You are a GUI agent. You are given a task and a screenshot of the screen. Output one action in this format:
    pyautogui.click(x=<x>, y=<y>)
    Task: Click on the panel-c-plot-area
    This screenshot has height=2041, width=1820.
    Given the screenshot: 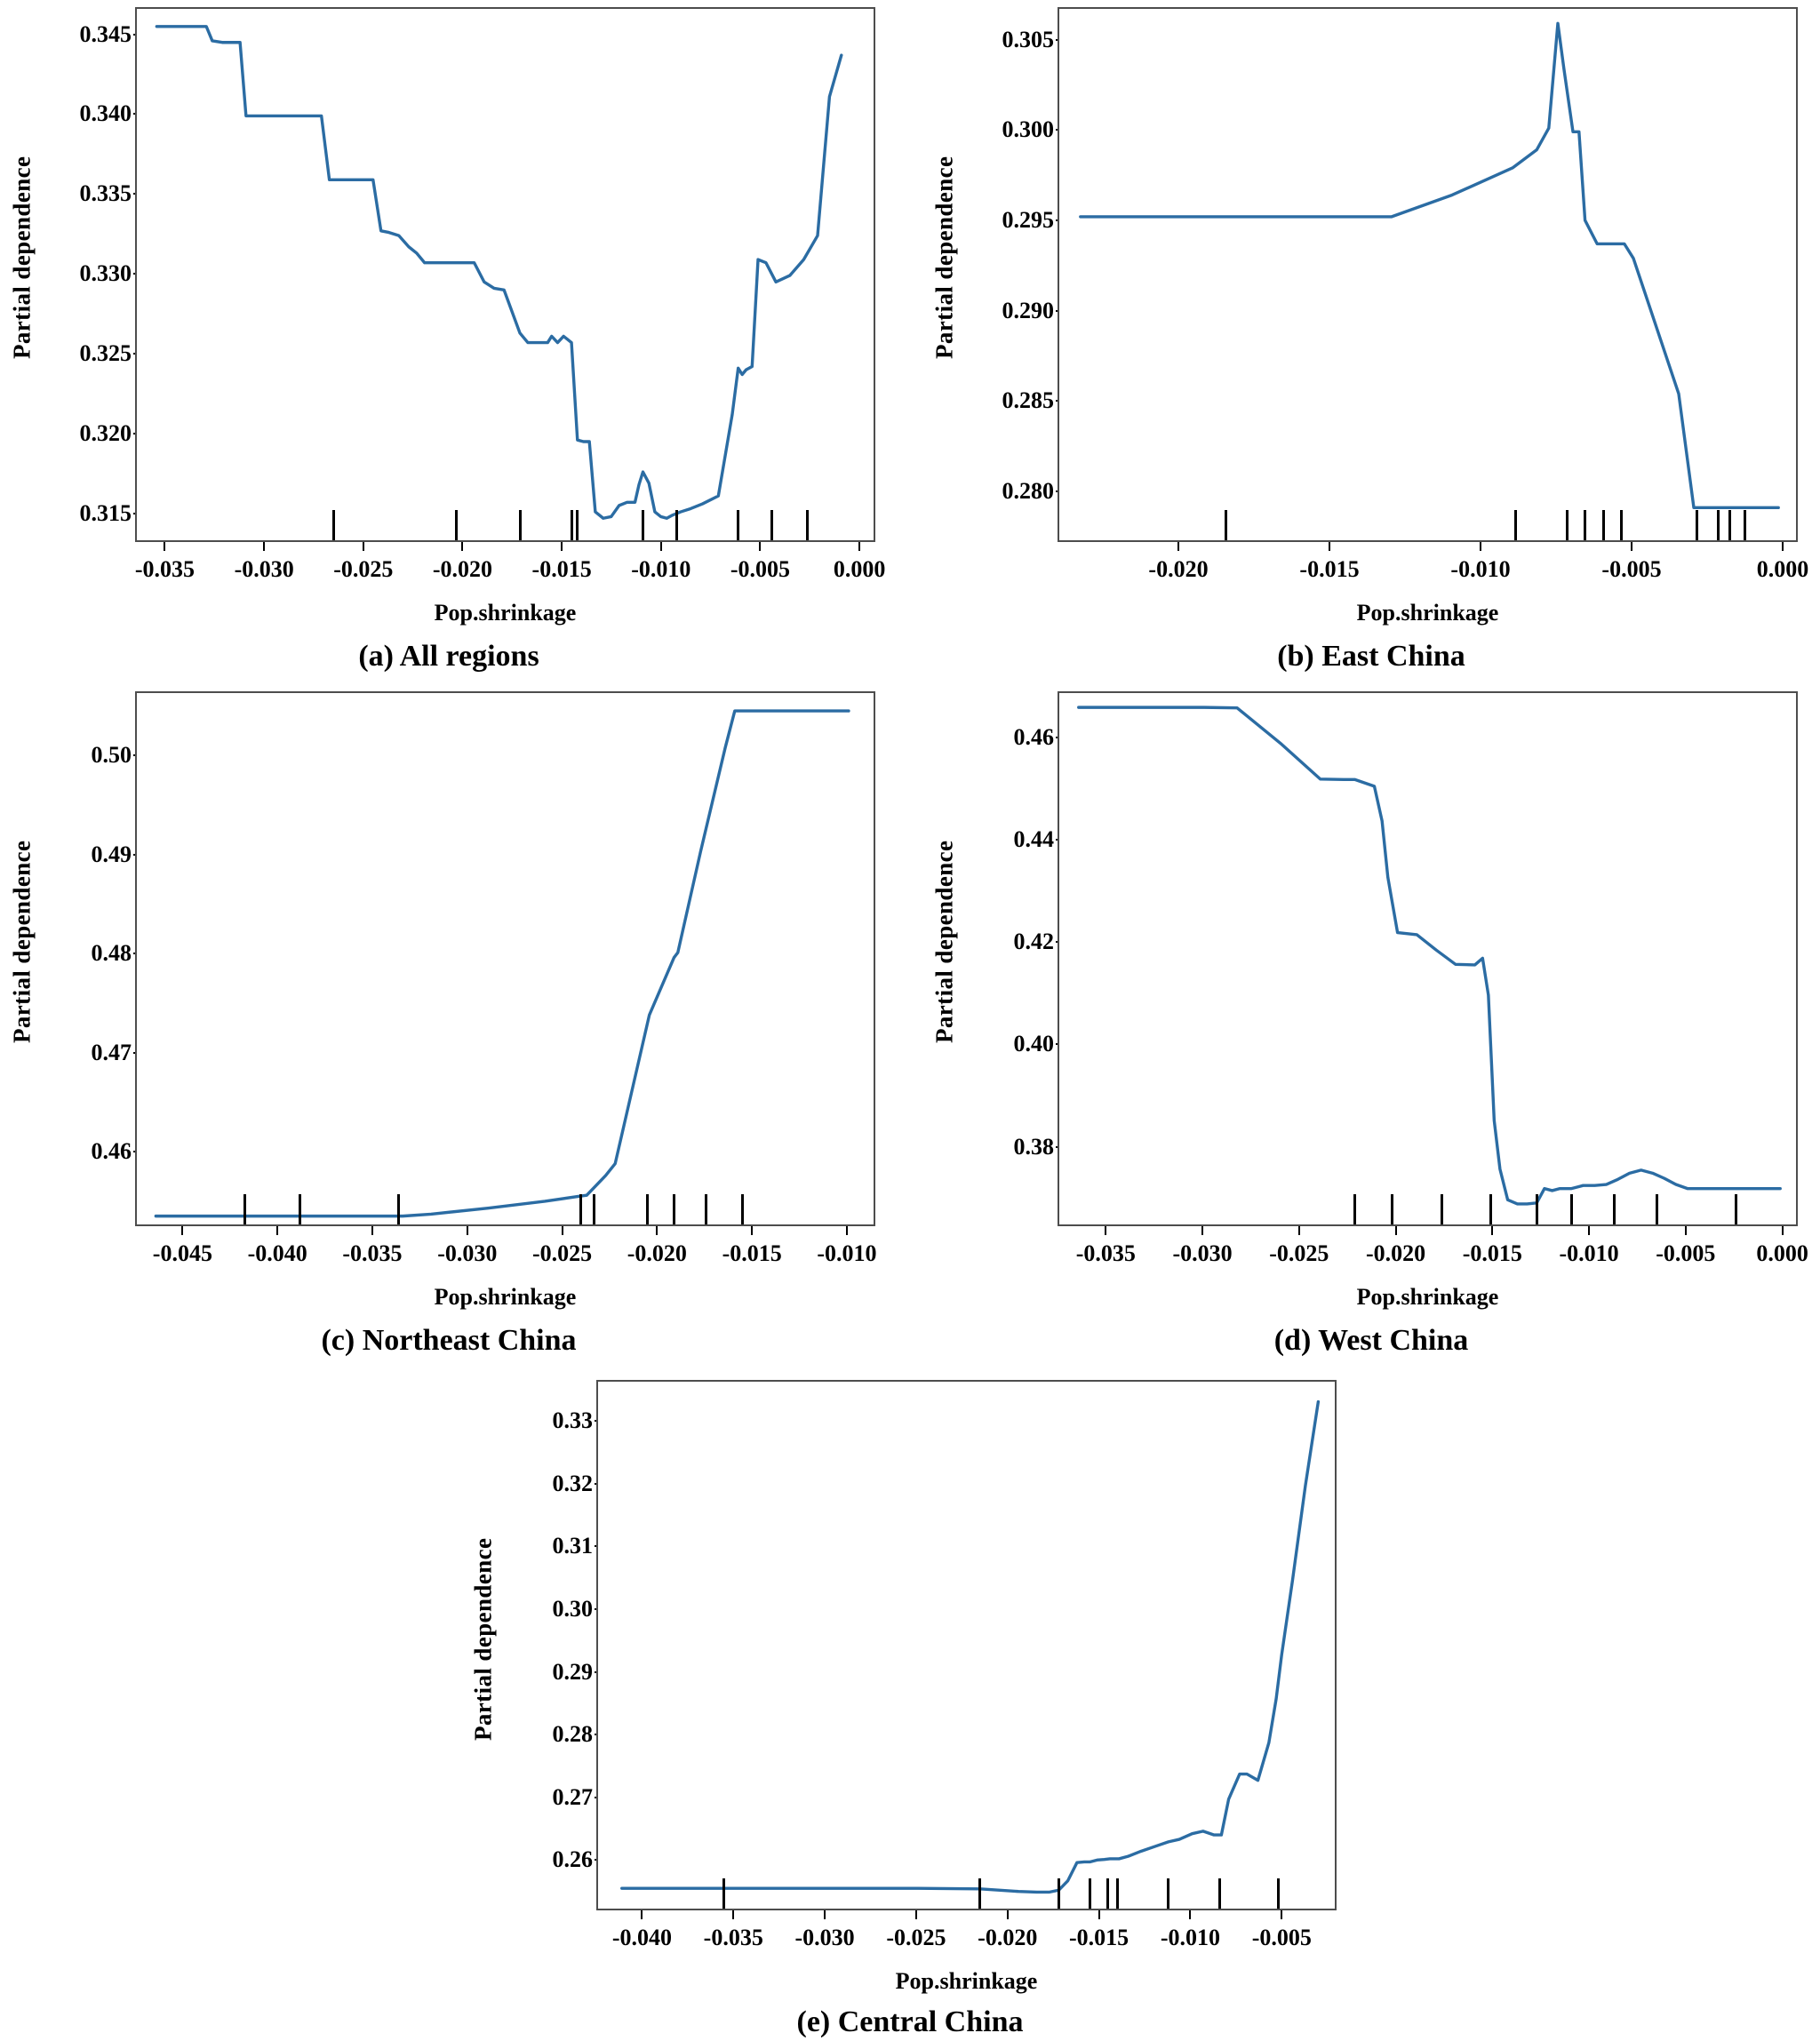 What is the action you would take?
    pyautogui.click(x=505, y=959)
    